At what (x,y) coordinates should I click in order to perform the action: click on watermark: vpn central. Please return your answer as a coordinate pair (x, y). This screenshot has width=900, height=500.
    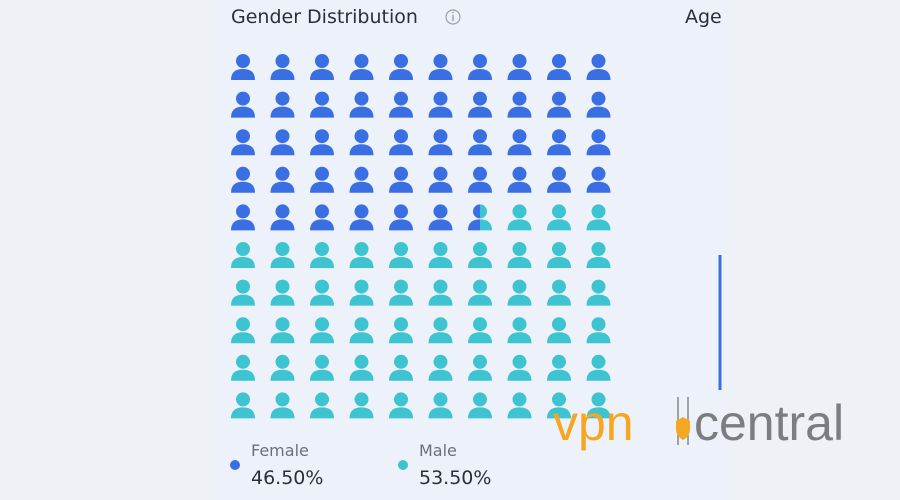
    Looking at the image, I should click on (698, 423).